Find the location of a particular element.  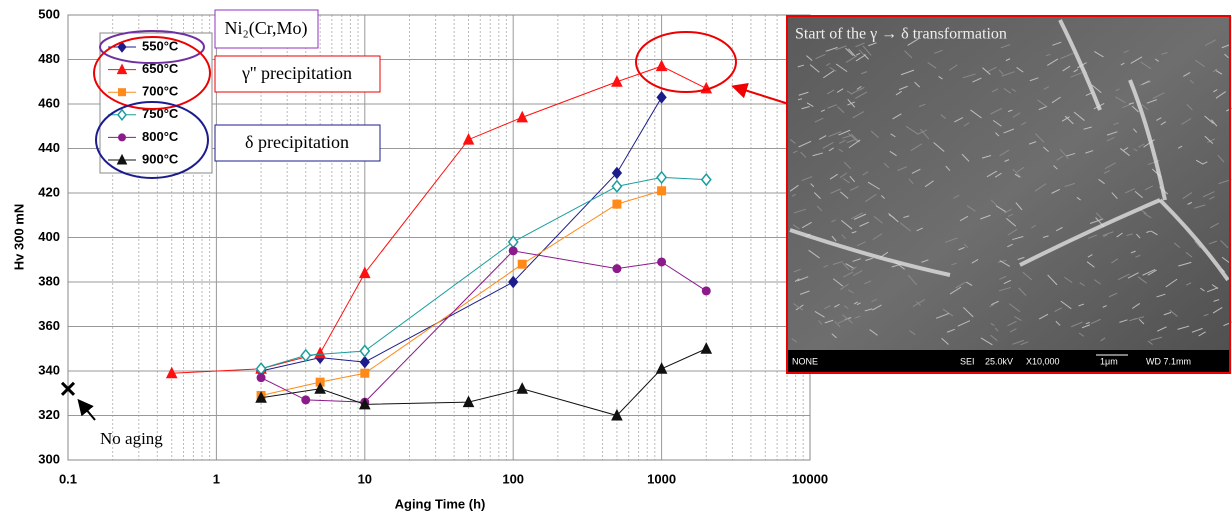

x-tick-label: 10 is located at coordinates (365, 478).